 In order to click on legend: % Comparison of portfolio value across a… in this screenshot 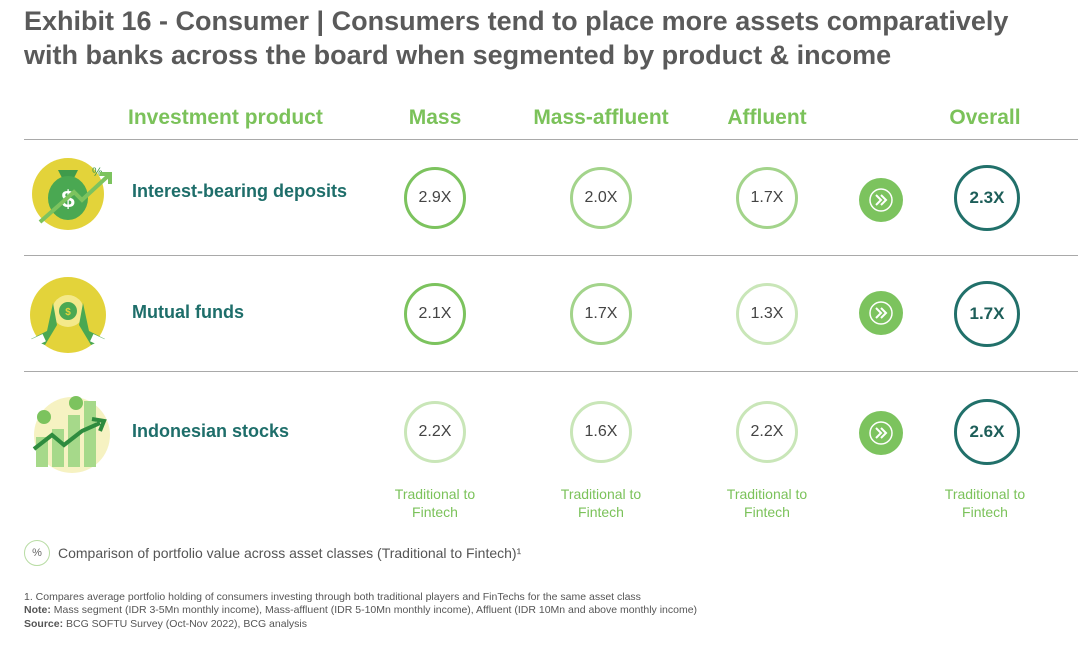, I will do `click(272, 553)`.